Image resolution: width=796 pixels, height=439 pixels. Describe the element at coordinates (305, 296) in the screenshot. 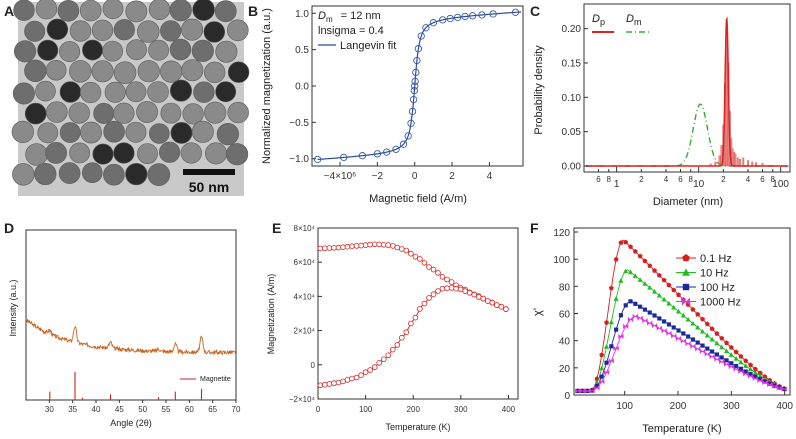

I see `y-tick-label: 4×10⁴` at that location.